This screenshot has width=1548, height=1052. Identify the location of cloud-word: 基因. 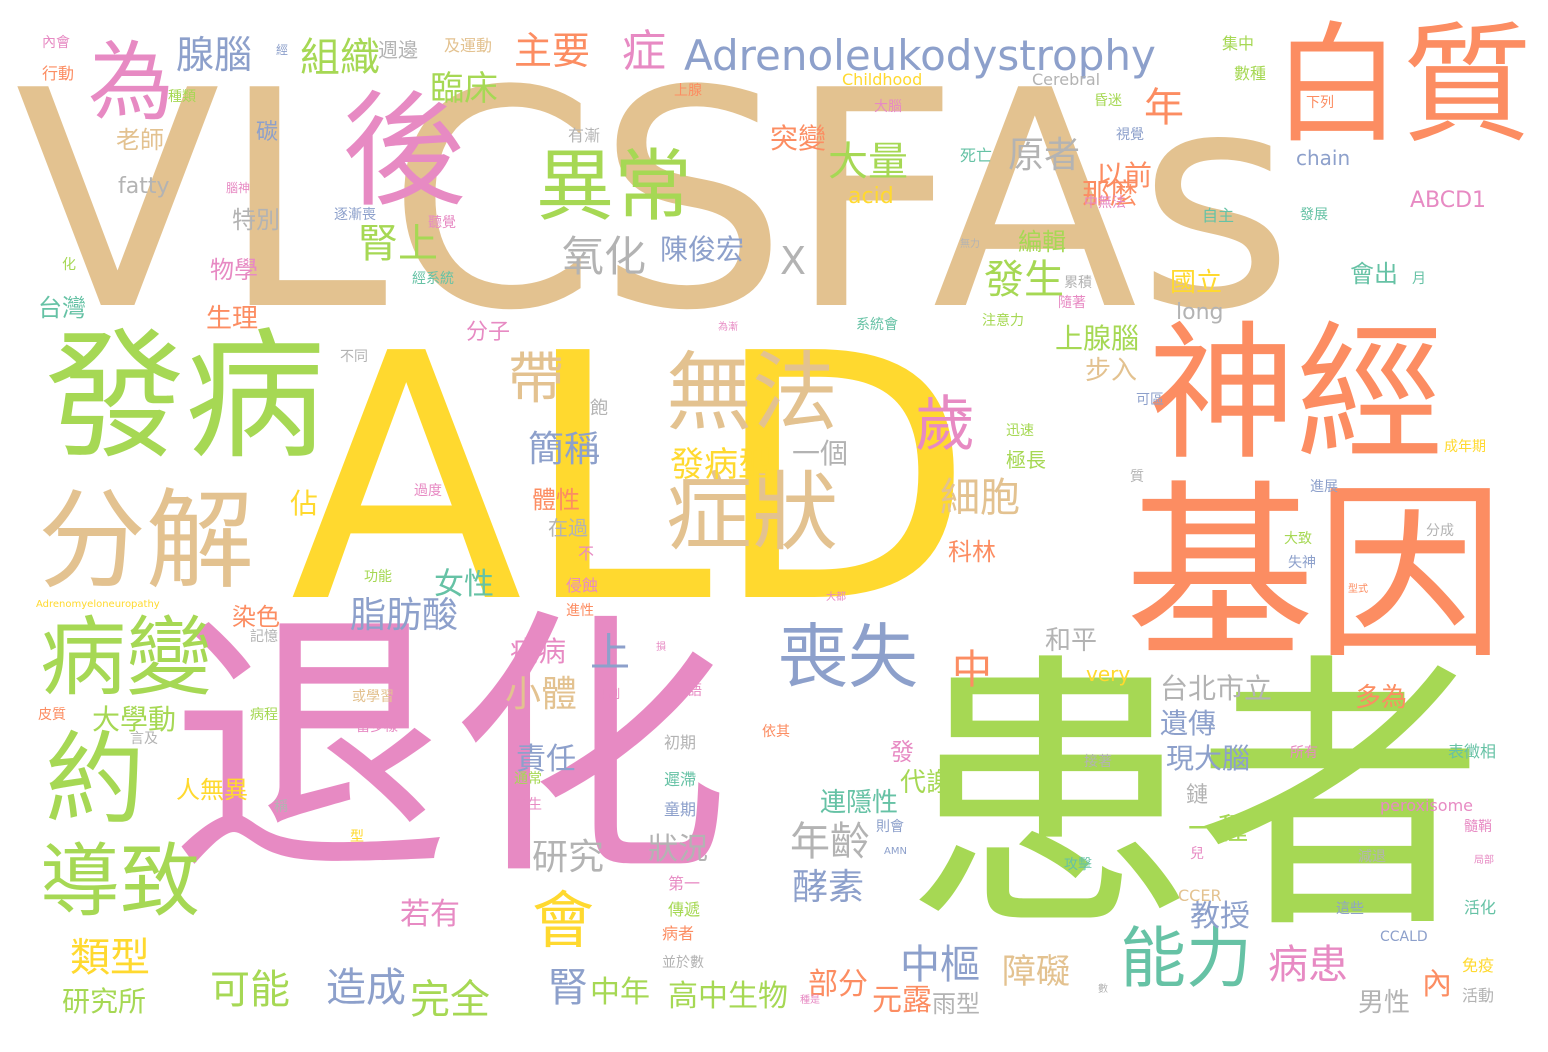
(1315, 574).